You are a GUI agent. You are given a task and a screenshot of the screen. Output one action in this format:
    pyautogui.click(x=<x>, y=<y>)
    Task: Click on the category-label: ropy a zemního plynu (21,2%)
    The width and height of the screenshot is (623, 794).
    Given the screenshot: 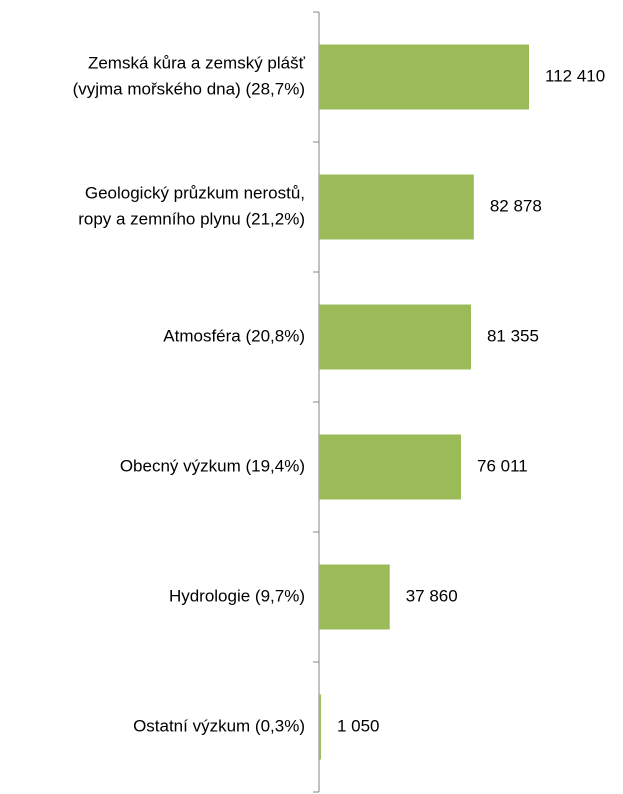 What is the action you would take?
    pyautogui.click(x=191, y=218)
    